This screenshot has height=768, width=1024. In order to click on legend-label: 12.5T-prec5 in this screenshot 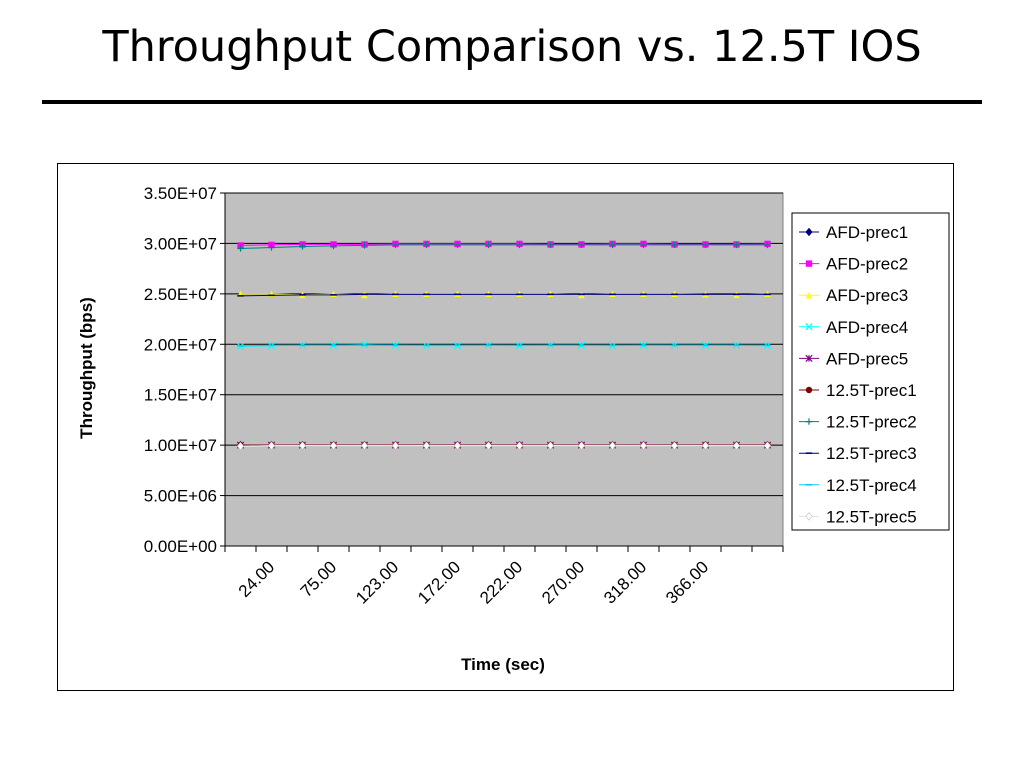, I will do `click(871, 516)`.